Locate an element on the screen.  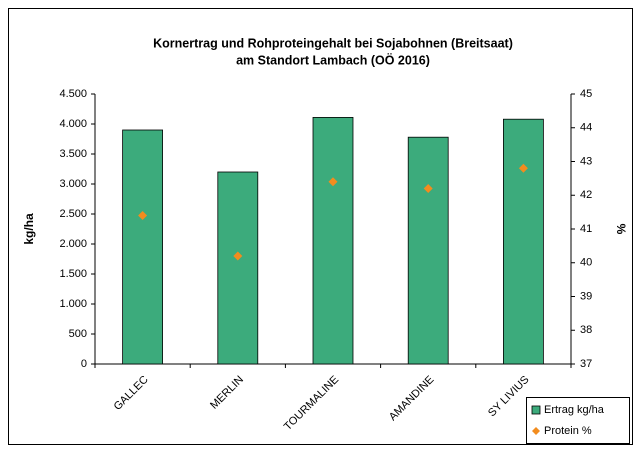
y2-tick-label: 44 is located at coordinates (586, 128).